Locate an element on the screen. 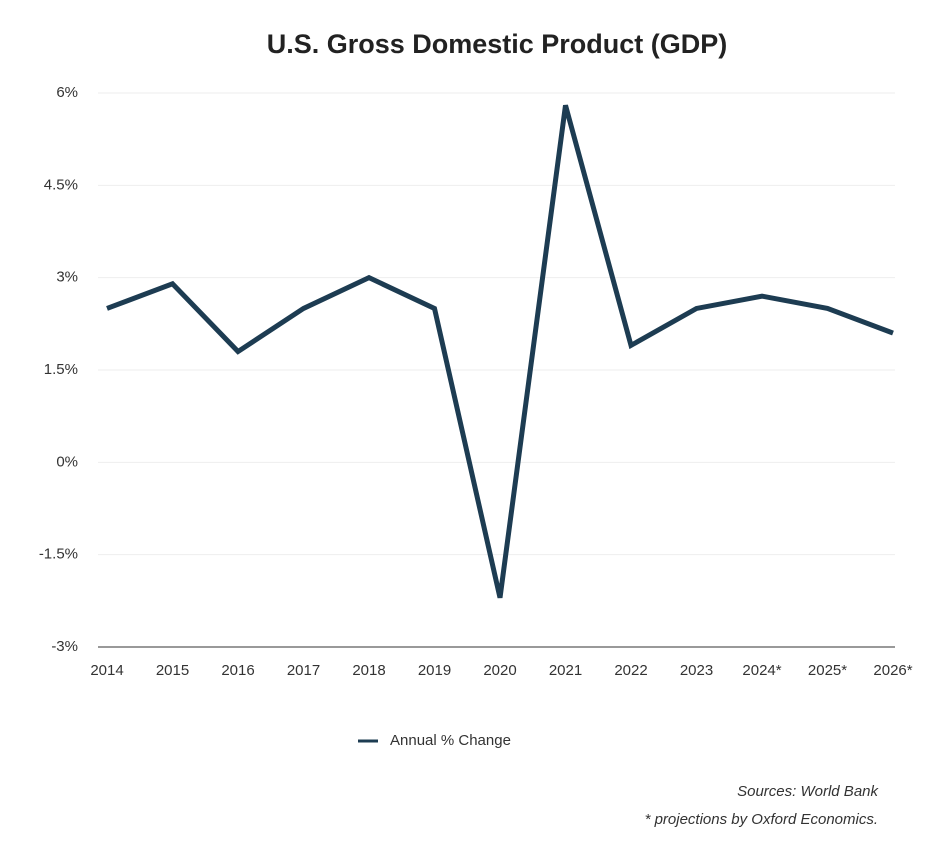 Image resolution: width=929 pixels, height=861 pixels. y-tick-label: 3% is located at coordinates (67, 277).